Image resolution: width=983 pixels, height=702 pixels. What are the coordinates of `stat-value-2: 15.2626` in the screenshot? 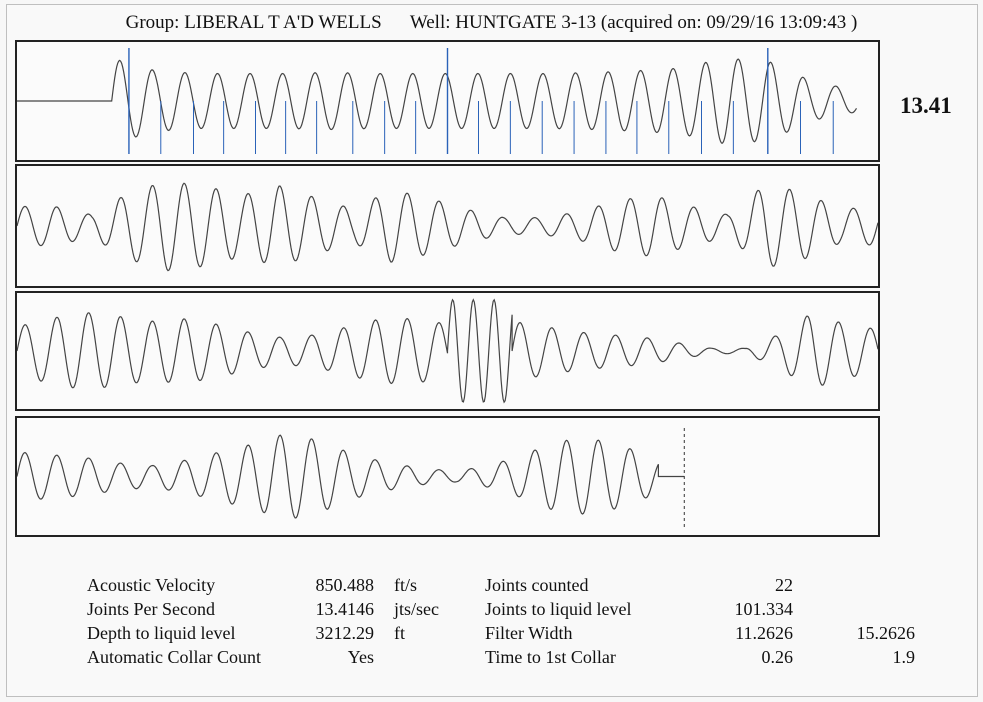 It's located at (886, 633).